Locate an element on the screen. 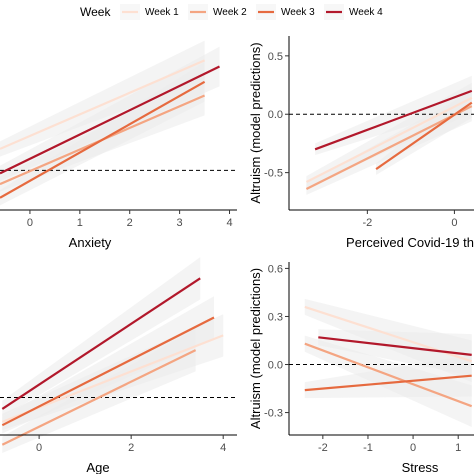  legend-label-week-3: Week 3 is located at coordinates (298, 12).